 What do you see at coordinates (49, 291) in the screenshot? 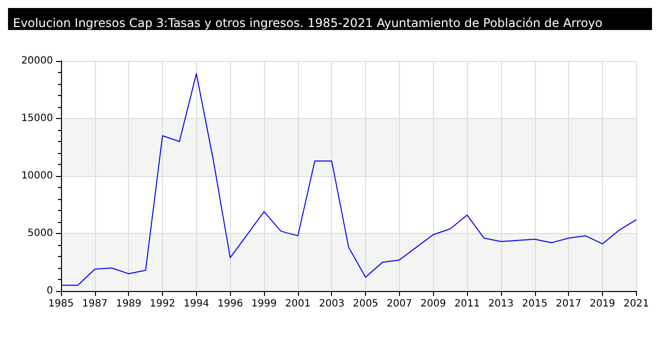
I see `y-tick-label: 0` at bounding box center [49, 291].